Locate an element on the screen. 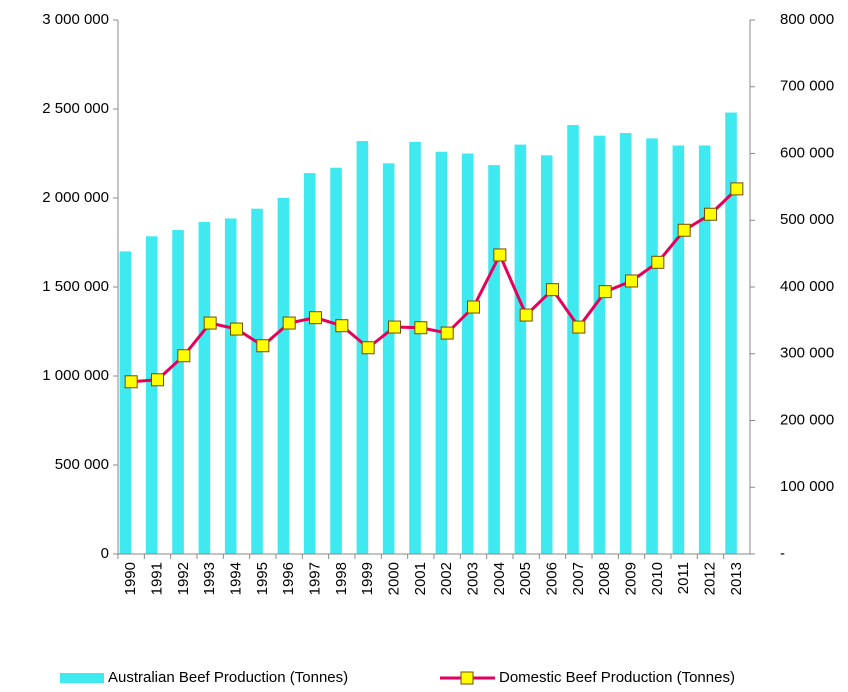  x-tick-label: 2000 is located at coordinates (393, 578).